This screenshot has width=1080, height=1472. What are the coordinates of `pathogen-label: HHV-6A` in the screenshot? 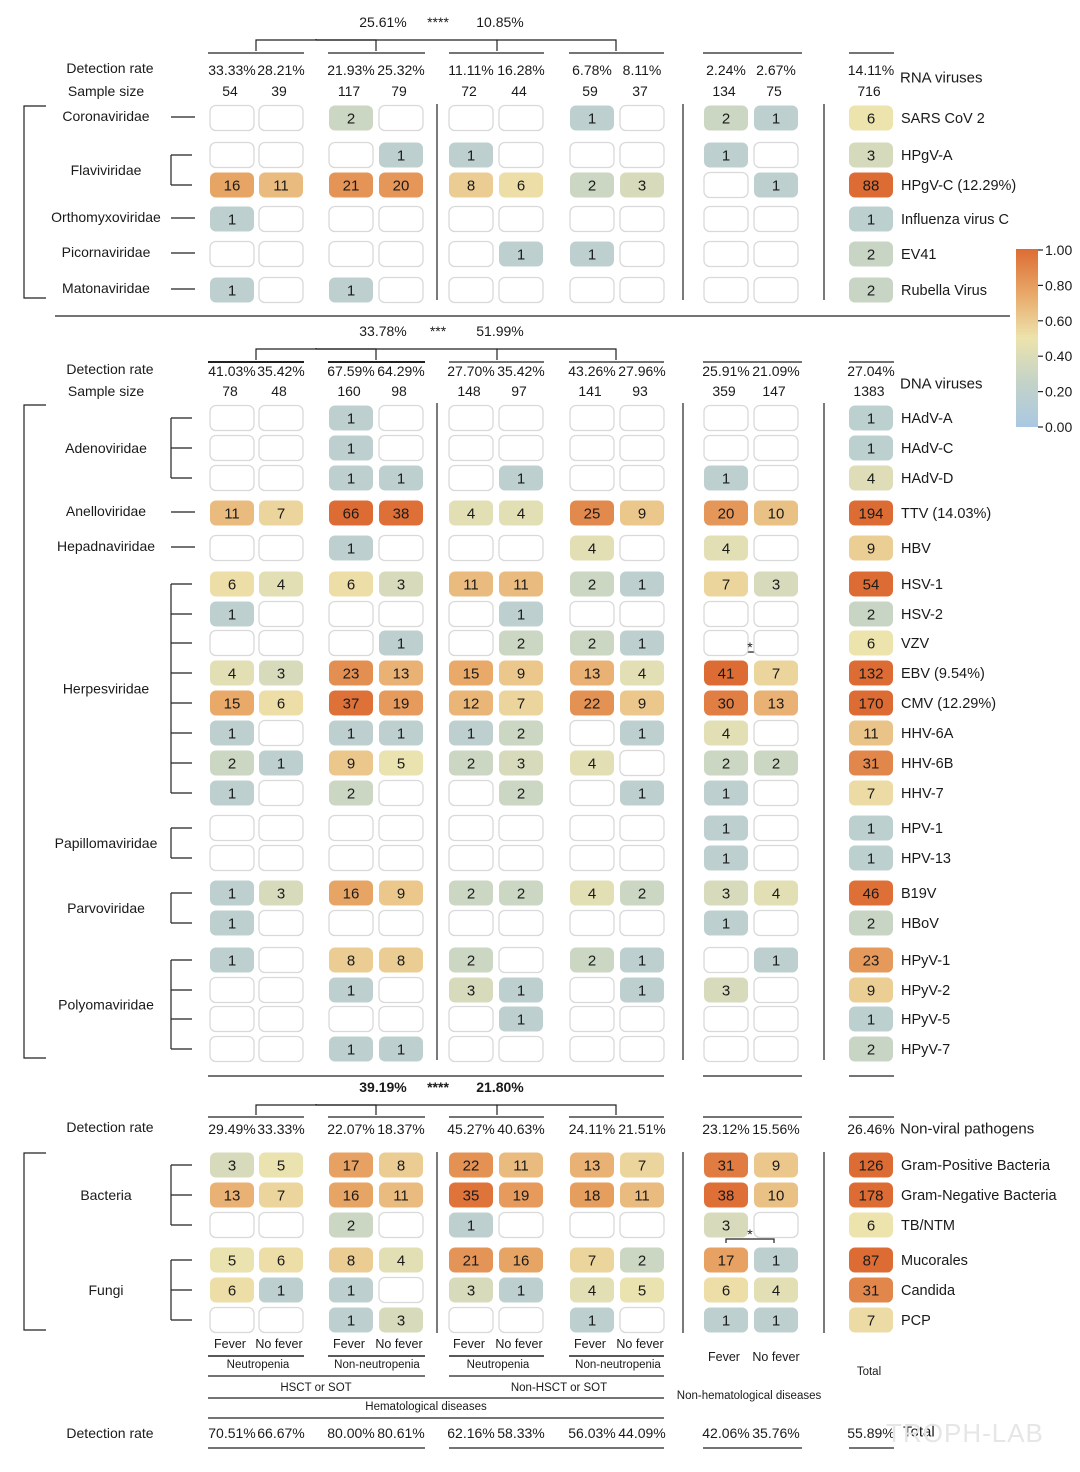 It's located at (927, 734).